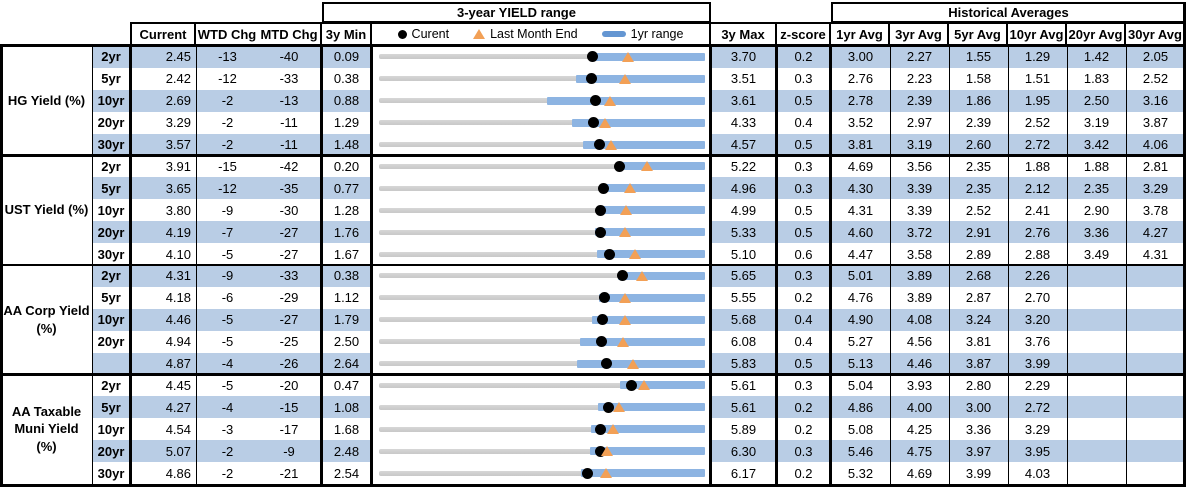 The height and width of the screenshot is (487, 1186). What do you see at coordinates (1037, 57) in the screenshot?
I see `cell-avg-10yr-avg: 1.29` at bounding box center [1037, 57].